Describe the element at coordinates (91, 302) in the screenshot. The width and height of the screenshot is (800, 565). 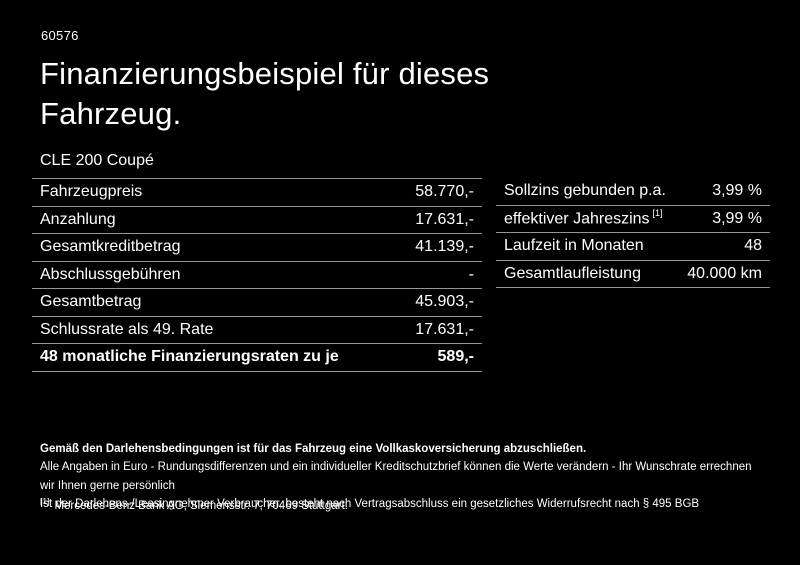
I see `row-label: Gesamtbetrag` at that location.